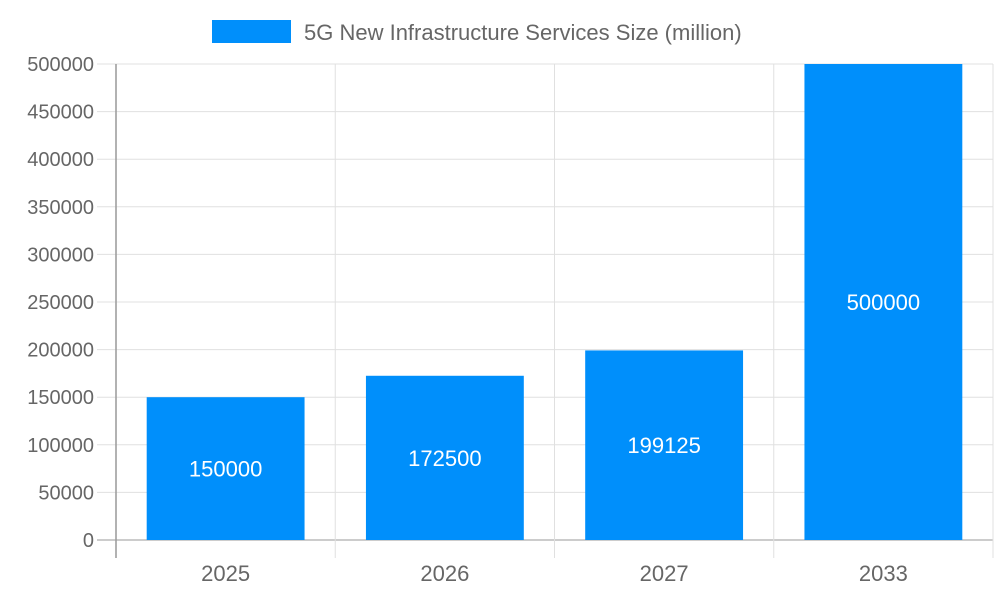  Describe the element at coordinates (883, 573) in the screenshot. I see `x-tick-label: 2033` at that location.